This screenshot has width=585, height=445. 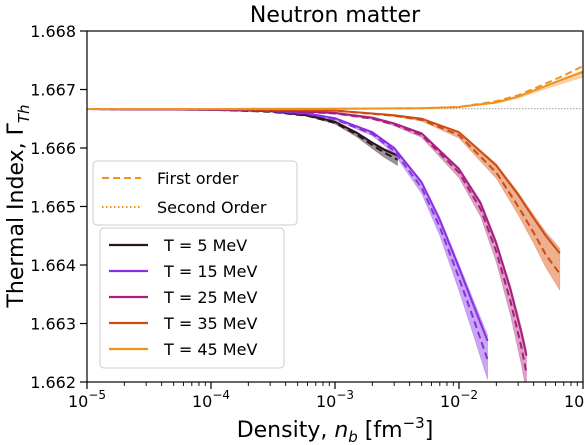 I want to click on y-tick-label: 1.663, so click(x=53, y=324).